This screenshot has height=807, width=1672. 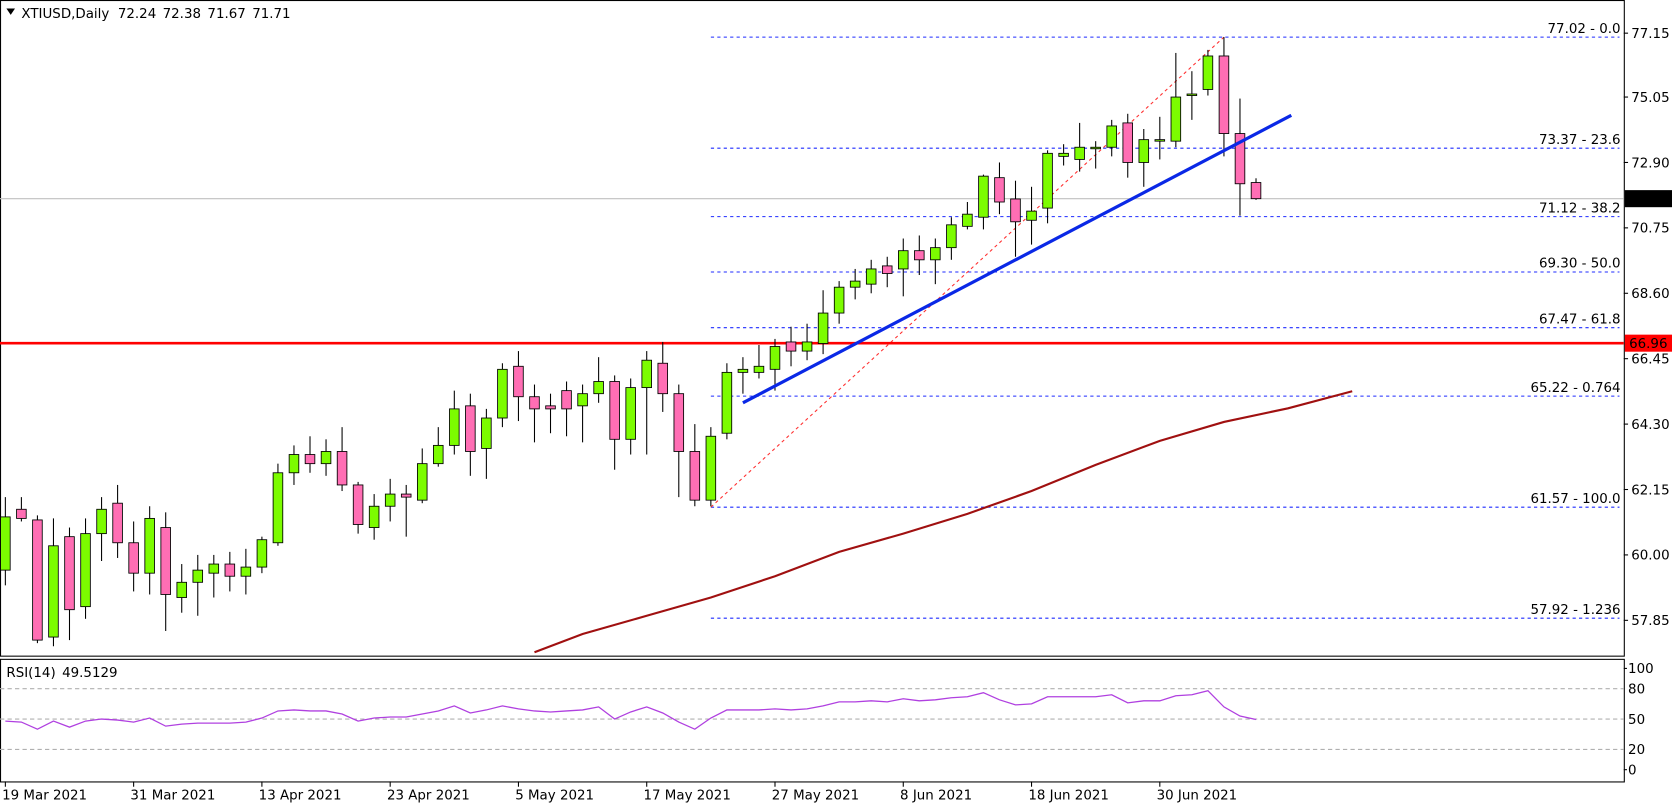 What do you see at coordinates (1068, 796) in the screenshot?
I see `x-tick-label: 18 Jun 2021` at bounding box center [1068, 796].